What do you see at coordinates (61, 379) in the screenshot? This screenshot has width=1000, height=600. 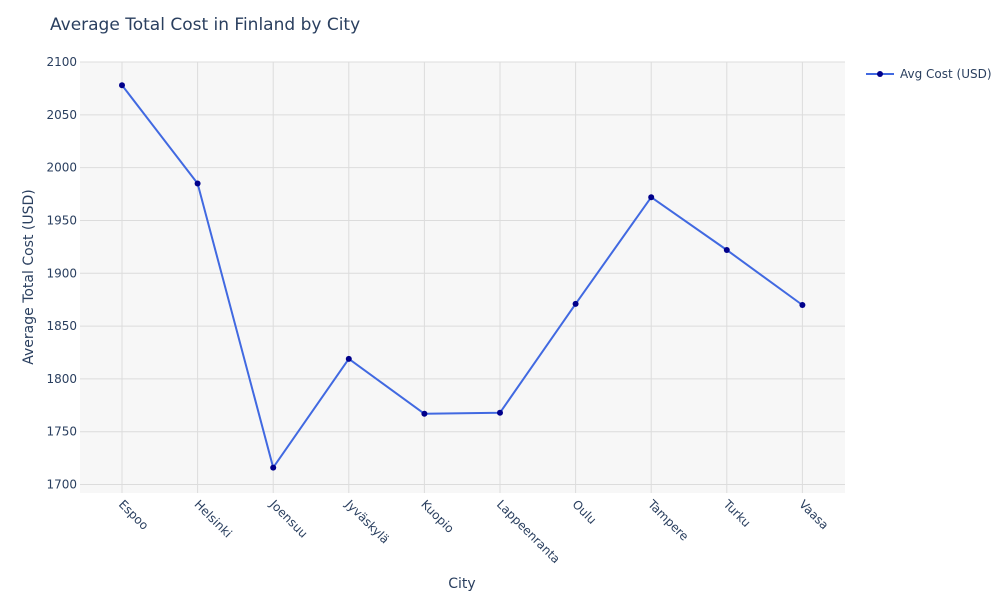 I see `y-tick-label: 1800` at bounding box center [61, 379].